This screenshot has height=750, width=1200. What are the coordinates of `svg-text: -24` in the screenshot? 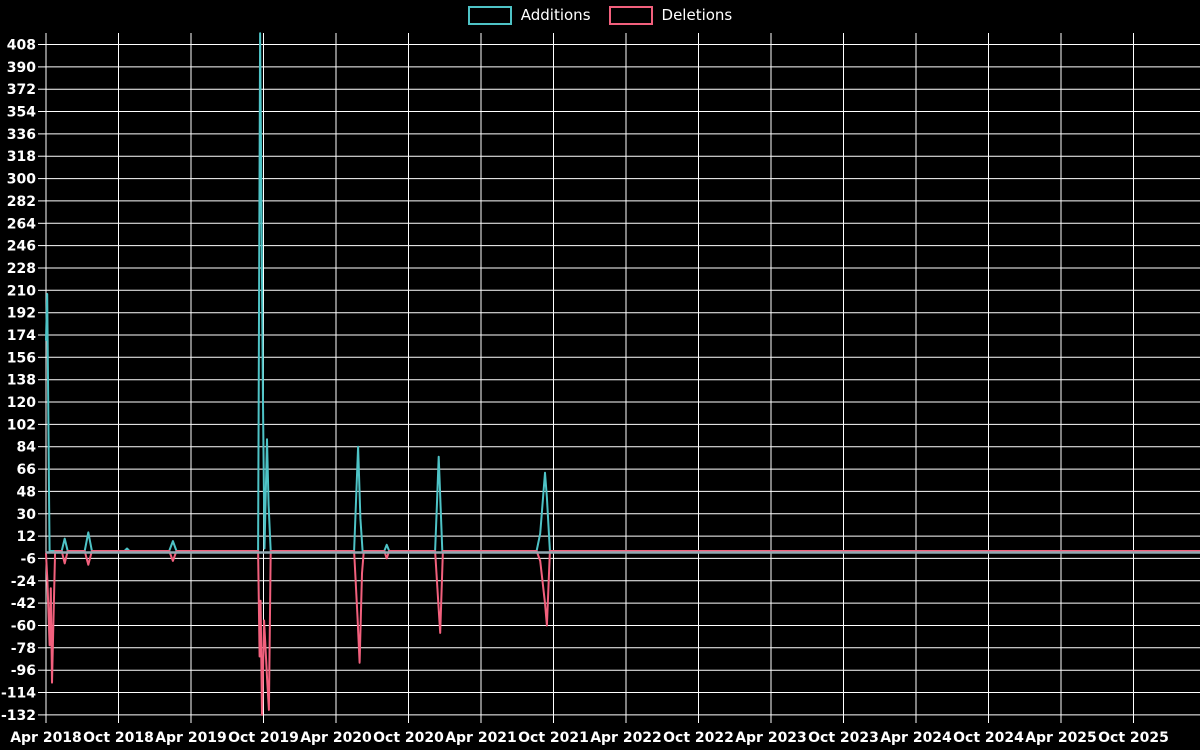 It's located at (24, 582).